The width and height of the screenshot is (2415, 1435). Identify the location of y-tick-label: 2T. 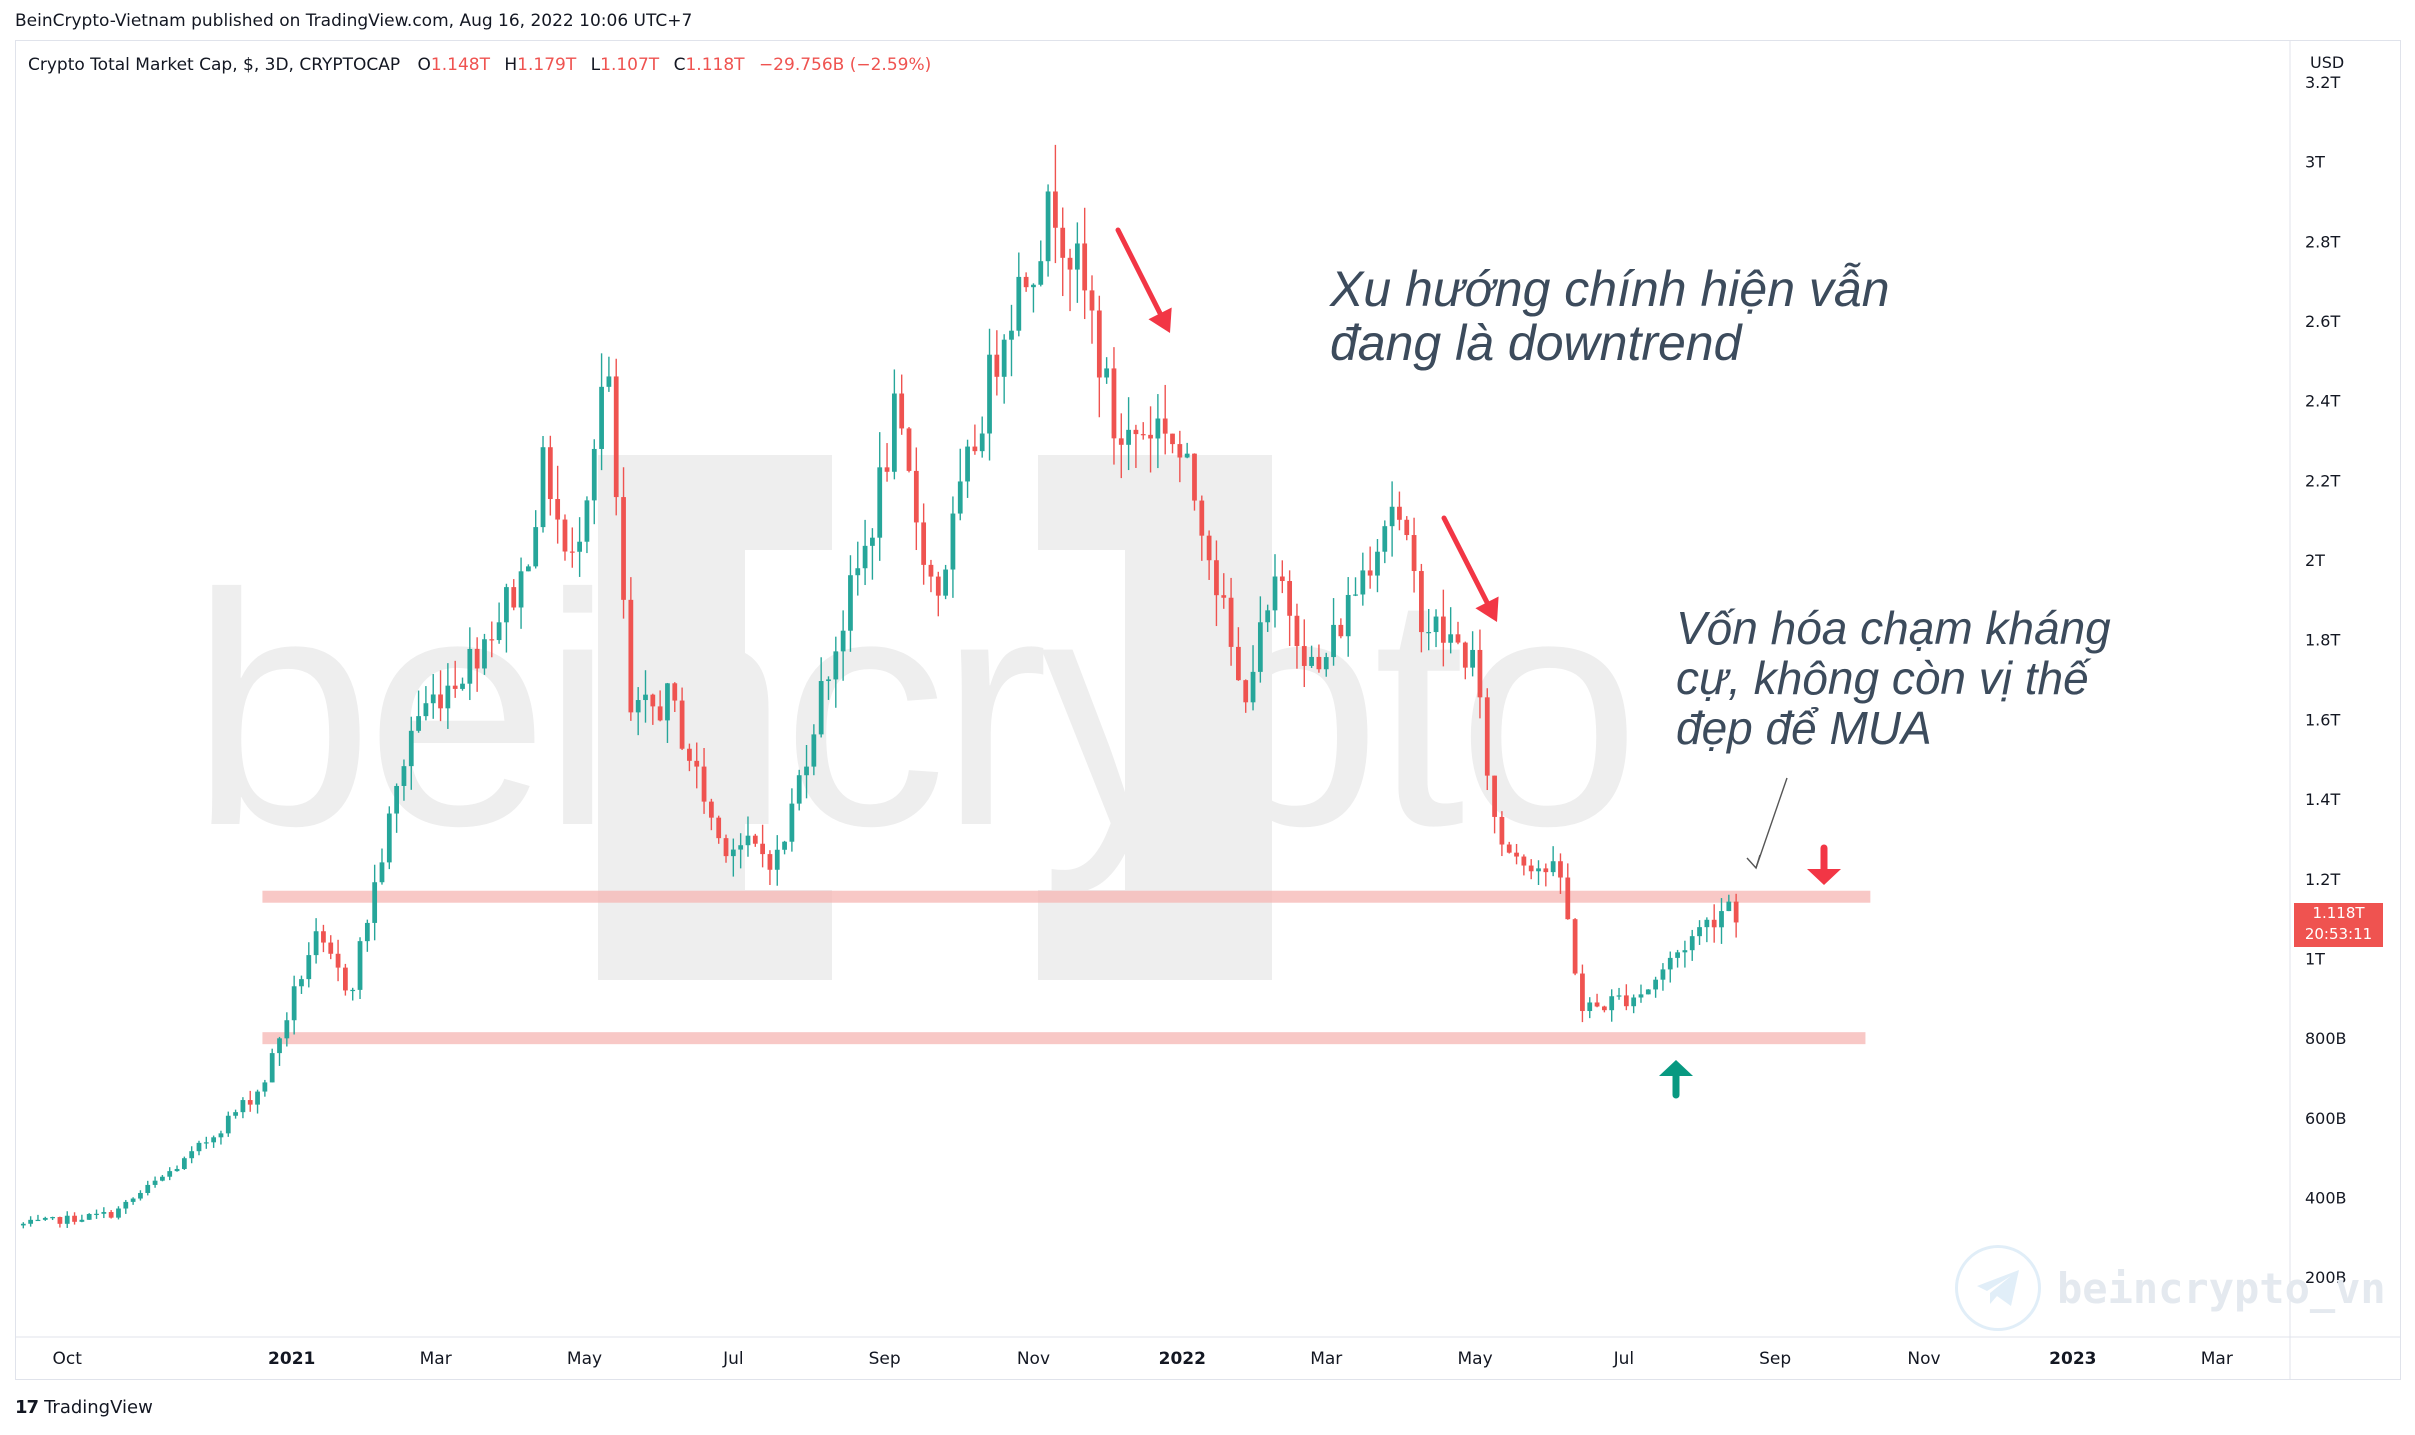
(2315, 560).